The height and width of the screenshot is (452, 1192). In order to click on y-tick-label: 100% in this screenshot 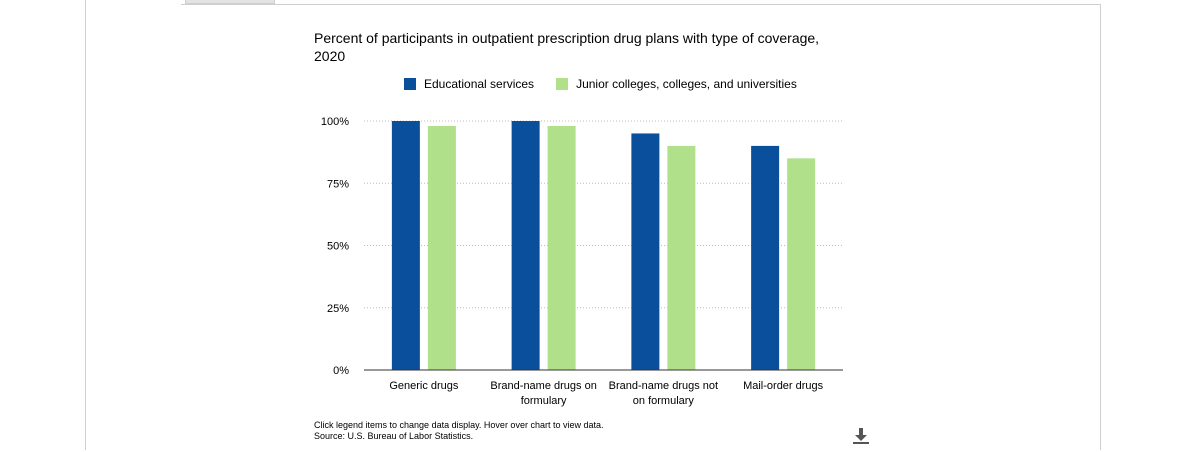, I will do `click(335, 122)`.